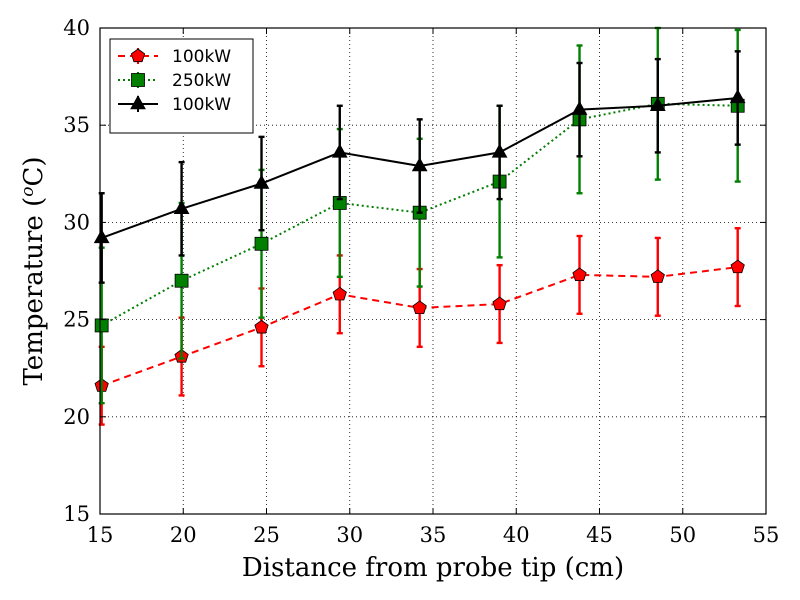  I want to click on legend-entry-2: 100kW, so click(174, 105).